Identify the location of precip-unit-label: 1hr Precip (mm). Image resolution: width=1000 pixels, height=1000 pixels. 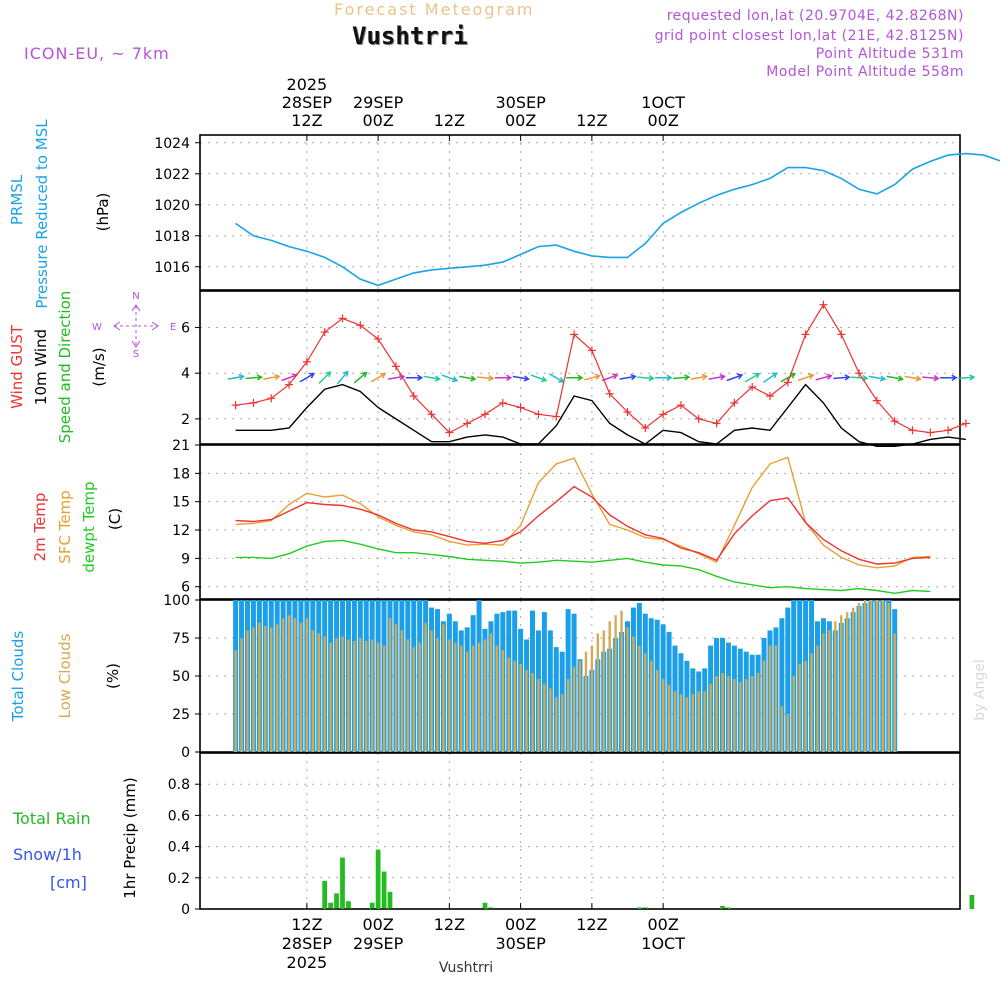
(130, 837).